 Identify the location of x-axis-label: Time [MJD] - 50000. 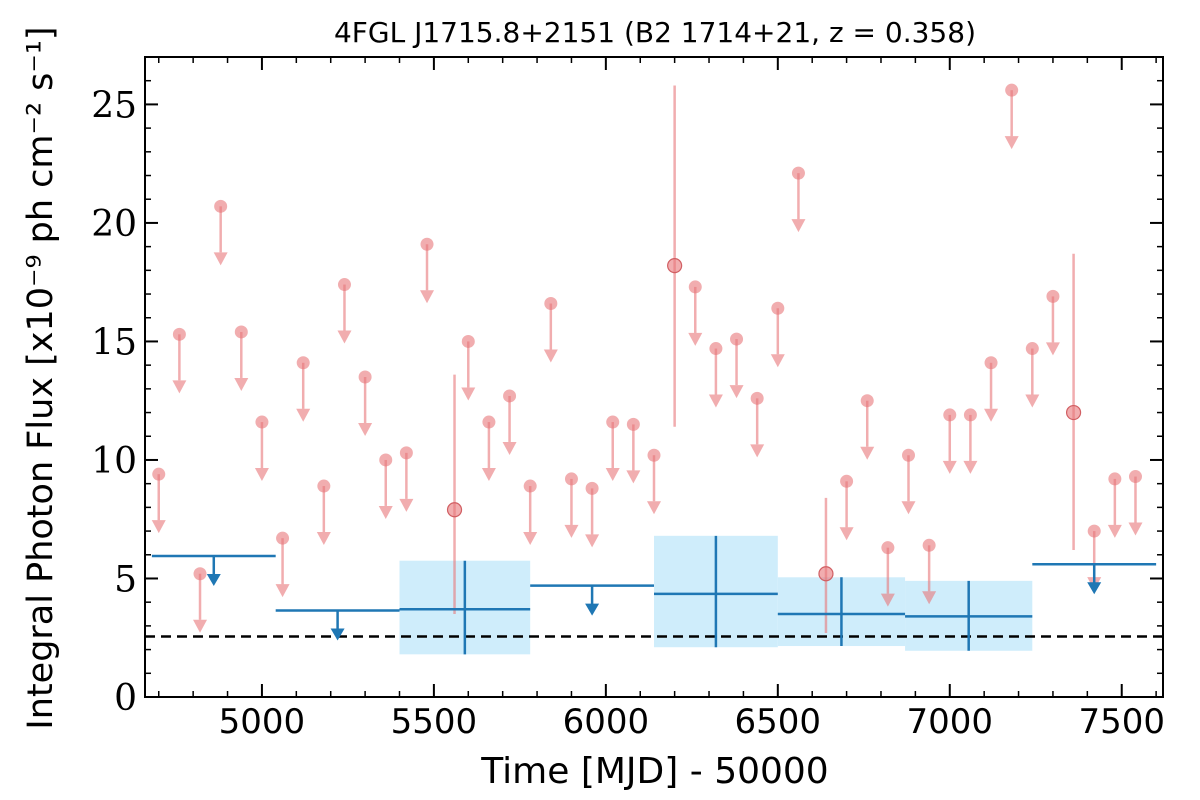
(654, 771).